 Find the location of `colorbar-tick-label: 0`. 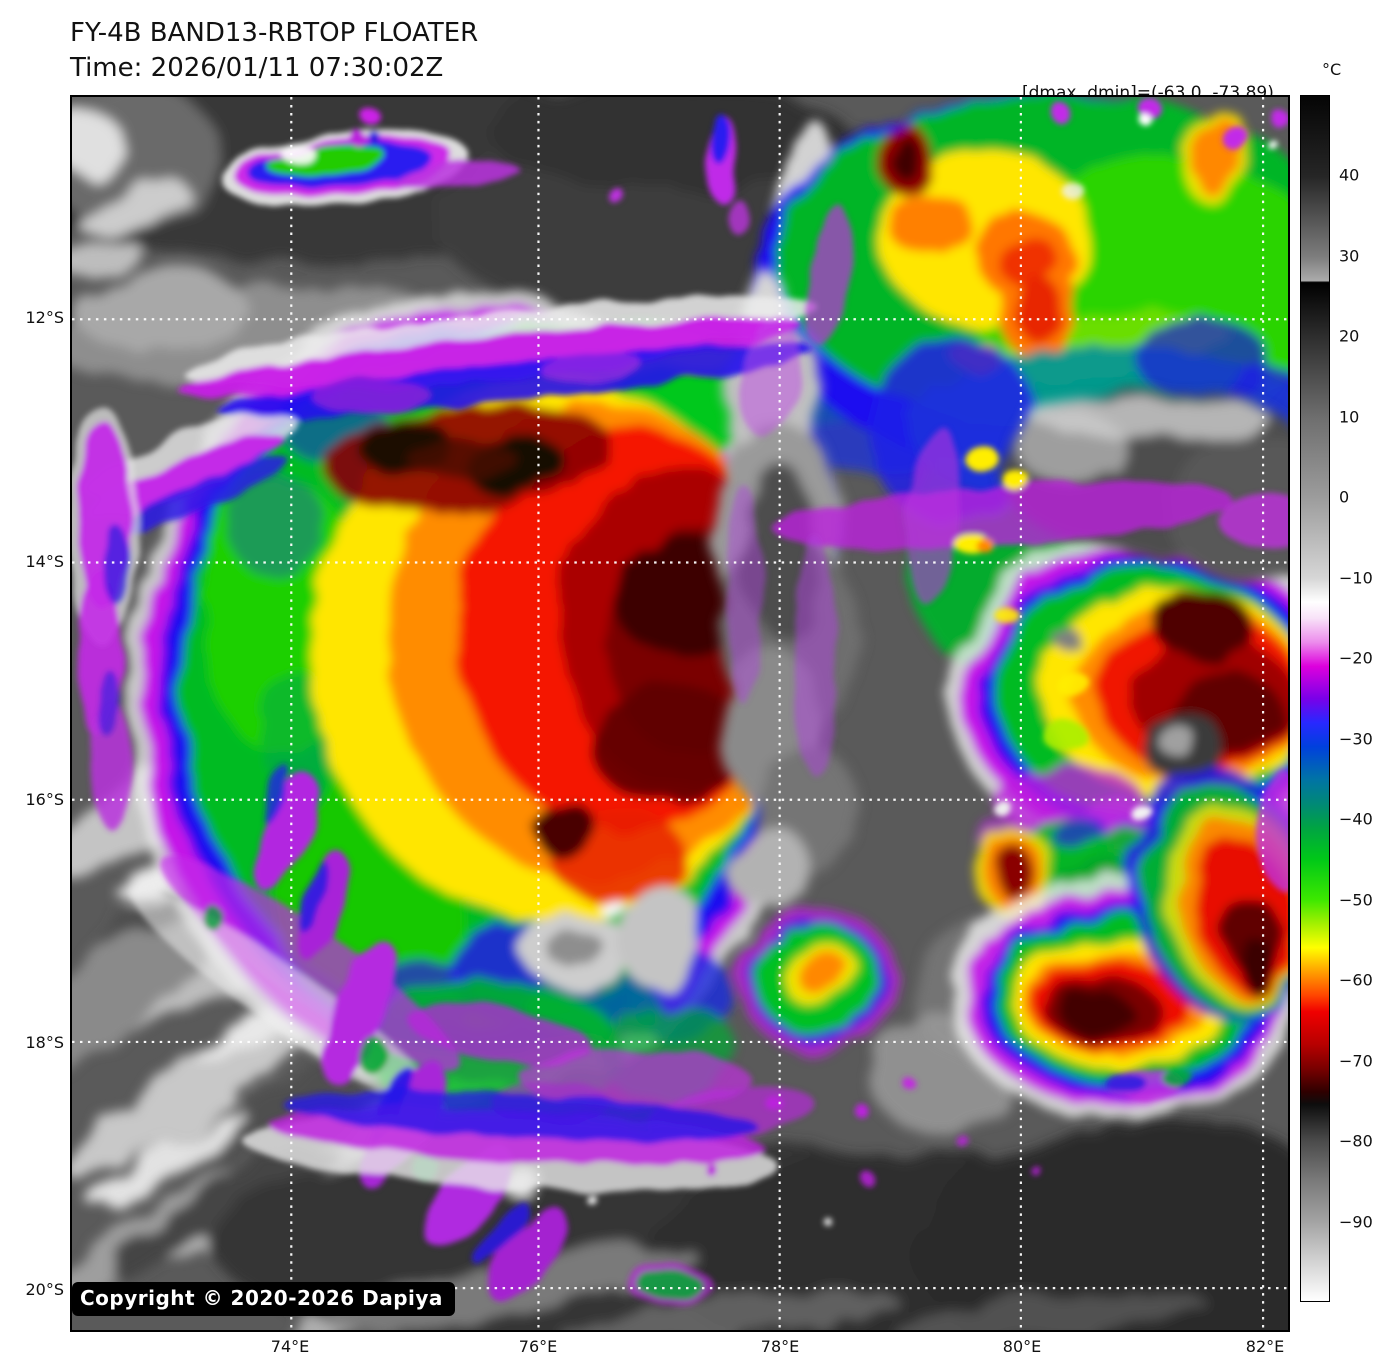

colorbar-tick-label: 0 is located at coordinates (1344, 497).